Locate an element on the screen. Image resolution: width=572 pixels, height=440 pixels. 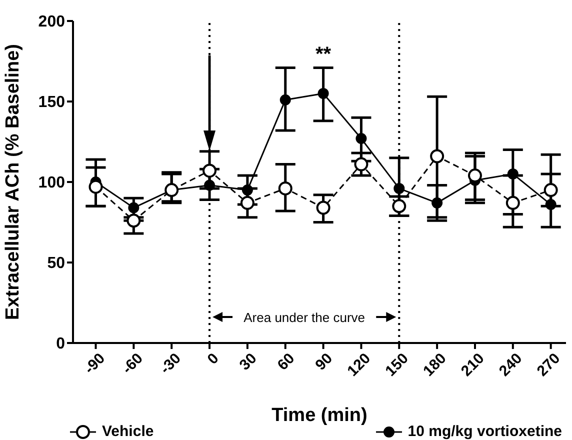
x-axis-title: Time (min) is located at coordinates (320, 415).